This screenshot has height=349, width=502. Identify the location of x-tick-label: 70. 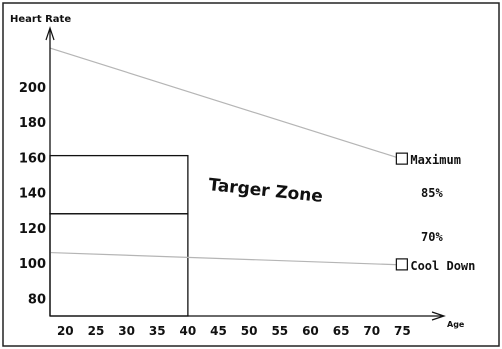
(371, 331).